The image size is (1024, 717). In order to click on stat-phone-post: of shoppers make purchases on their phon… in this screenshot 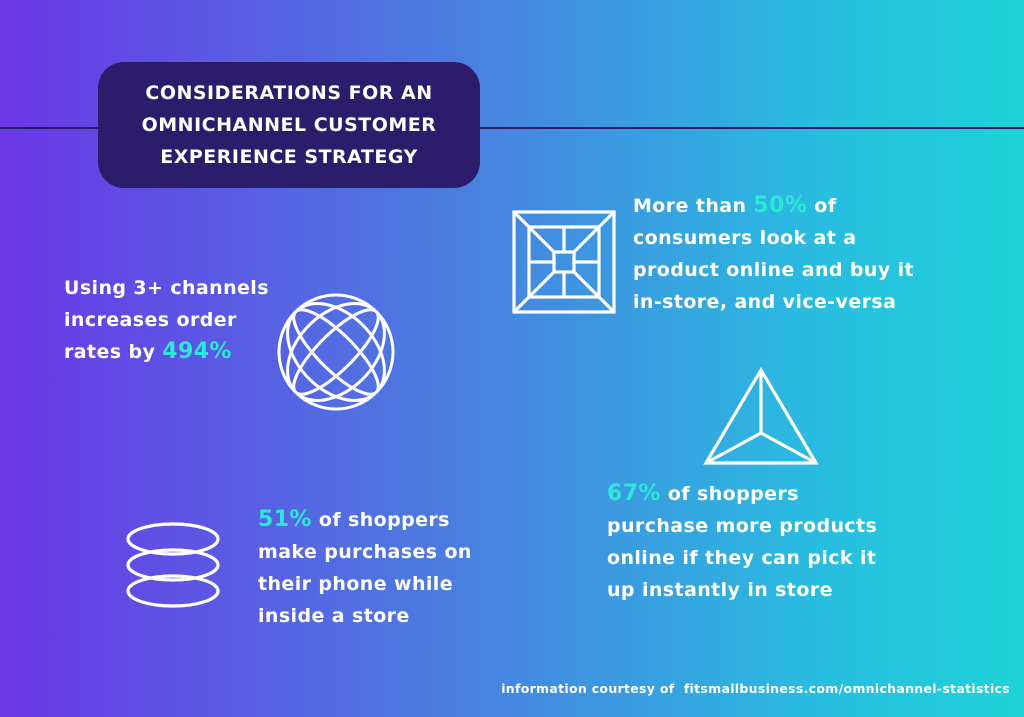, I will do `click(365, 568)`.